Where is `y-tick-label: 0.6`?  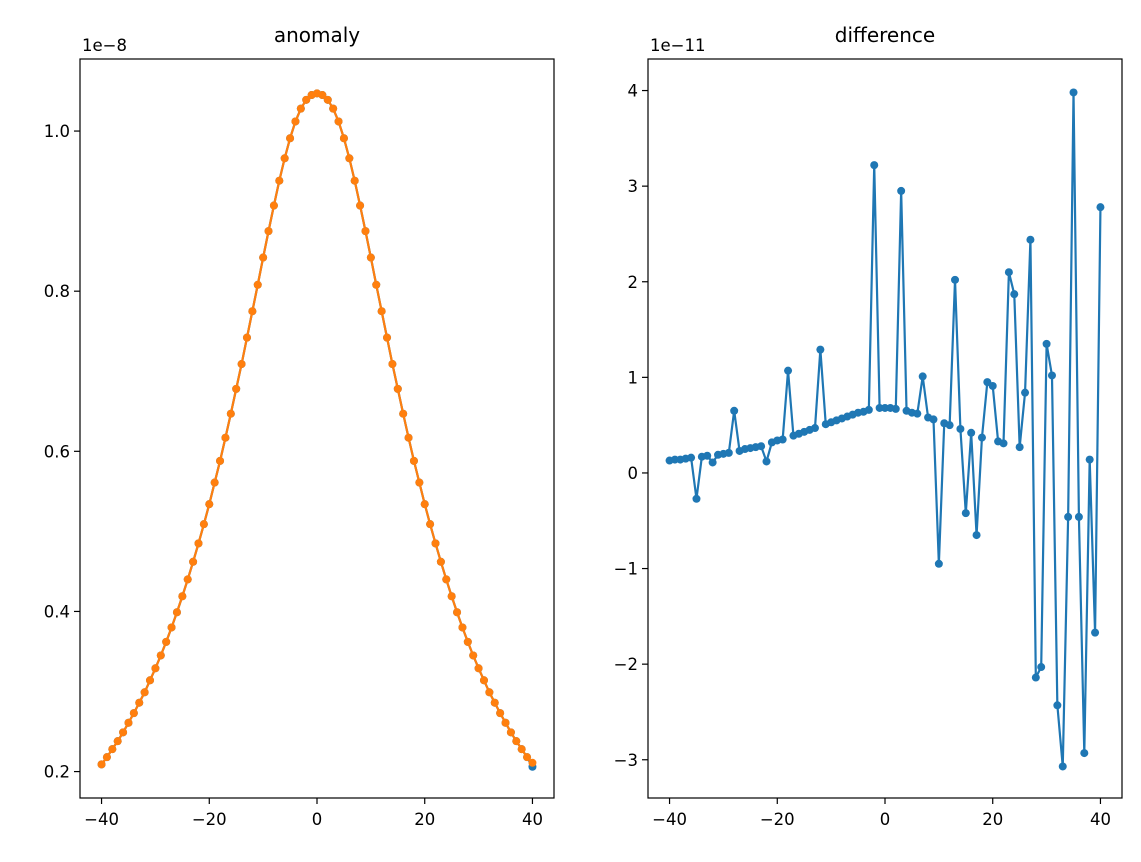 y-tick-label: 0.6 is located at coordinates (57, 451).